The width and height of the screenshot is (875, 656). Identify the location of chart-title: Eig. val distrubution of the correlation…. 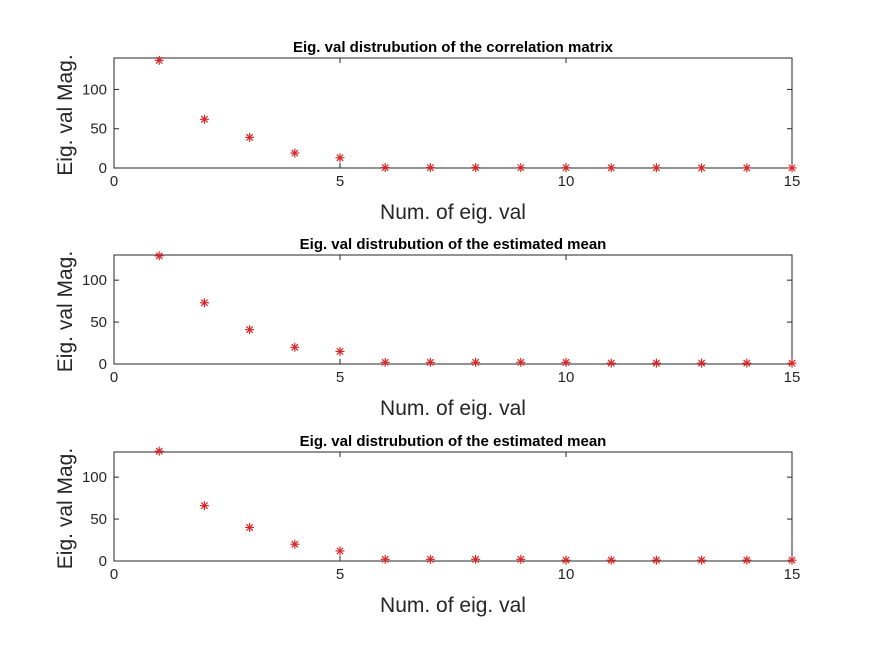
(453, 47).